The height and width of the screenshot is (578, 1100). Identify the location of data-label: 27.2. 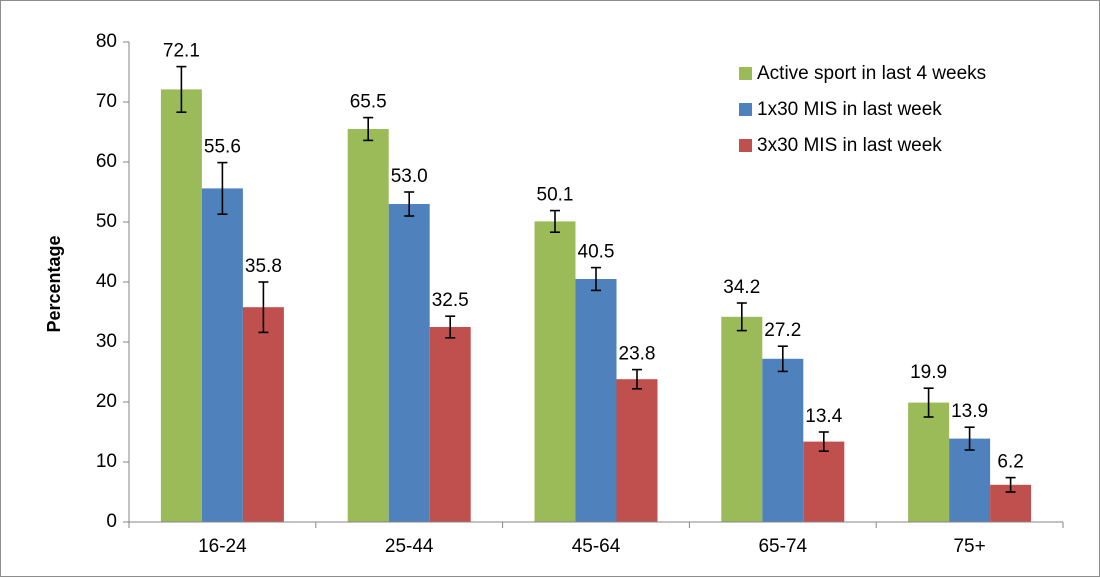
(782, 330).